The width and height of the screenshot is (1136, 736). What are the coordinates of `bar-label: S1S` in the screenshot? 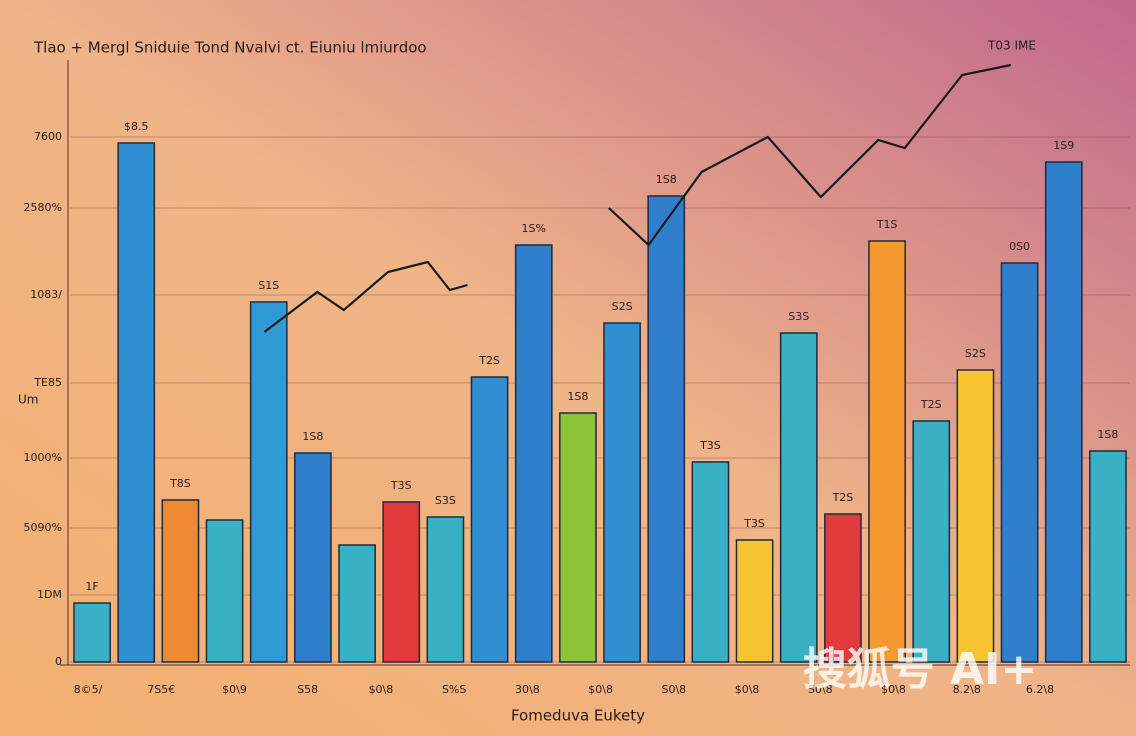 It's located at (268, 285).